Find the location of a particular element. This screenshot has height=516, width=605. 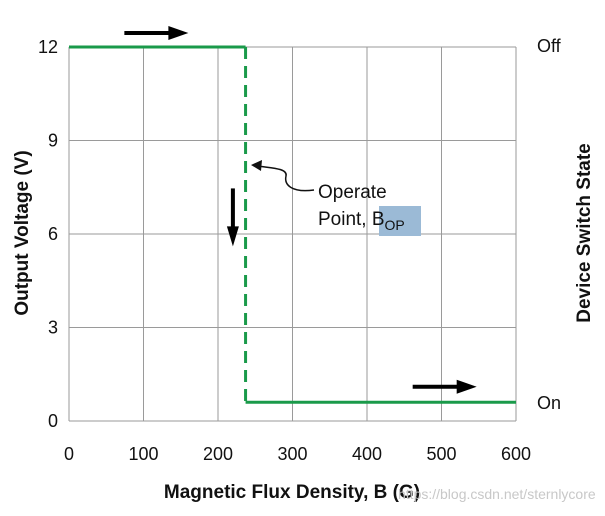

x-tick-label-500: 500 is located at coordinates (441, 454).